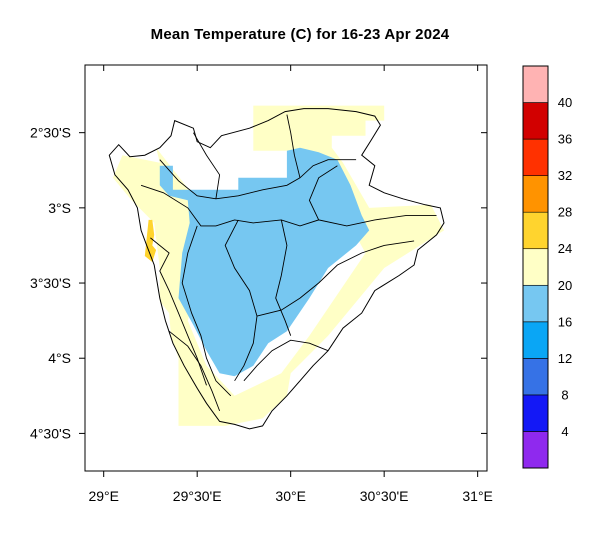  I want to click on colorbar-label: 40, so click(565, 102).